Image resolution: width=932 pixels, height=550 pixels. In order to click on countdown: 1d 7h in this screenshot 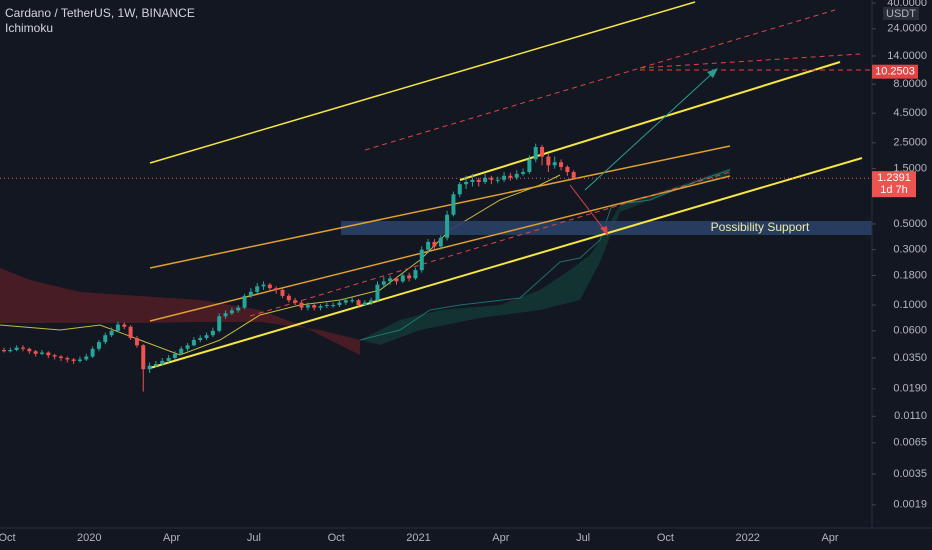, I will do `click(894, 190)`.